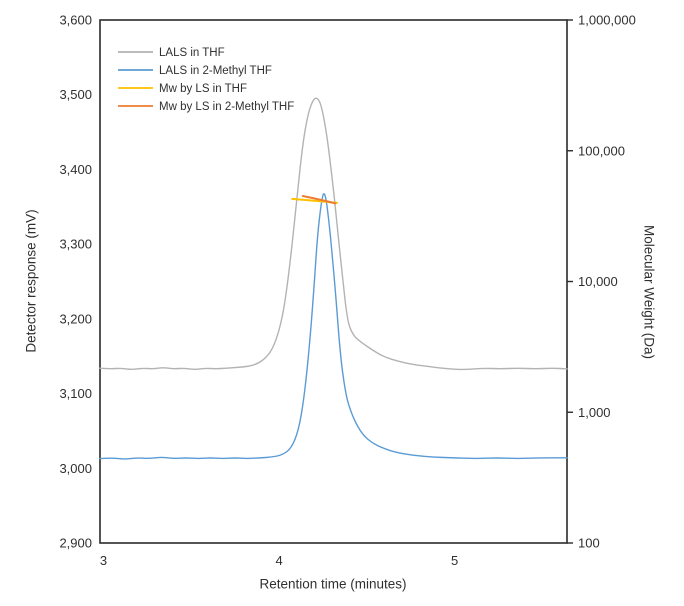 The height and width of the screenshot is (606, 684). Describe the element at coordinates (649, 292) in the screenshot. I see `y-right-axis-title: Molecular Weight (Da)` at that location.